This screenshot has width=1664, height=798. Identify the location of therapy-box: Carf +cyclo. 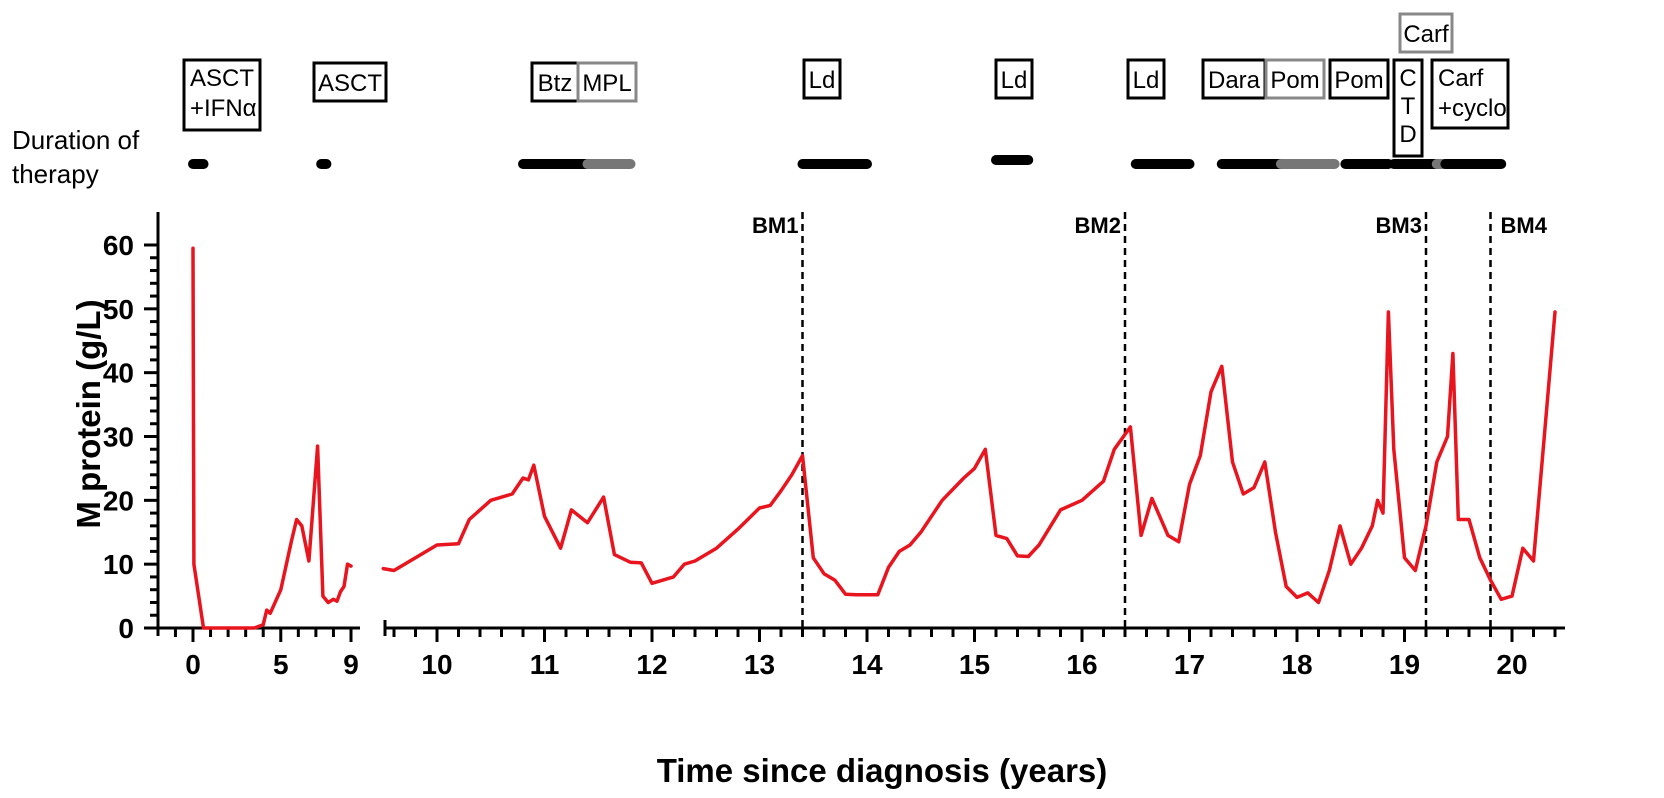
(1470, 94).